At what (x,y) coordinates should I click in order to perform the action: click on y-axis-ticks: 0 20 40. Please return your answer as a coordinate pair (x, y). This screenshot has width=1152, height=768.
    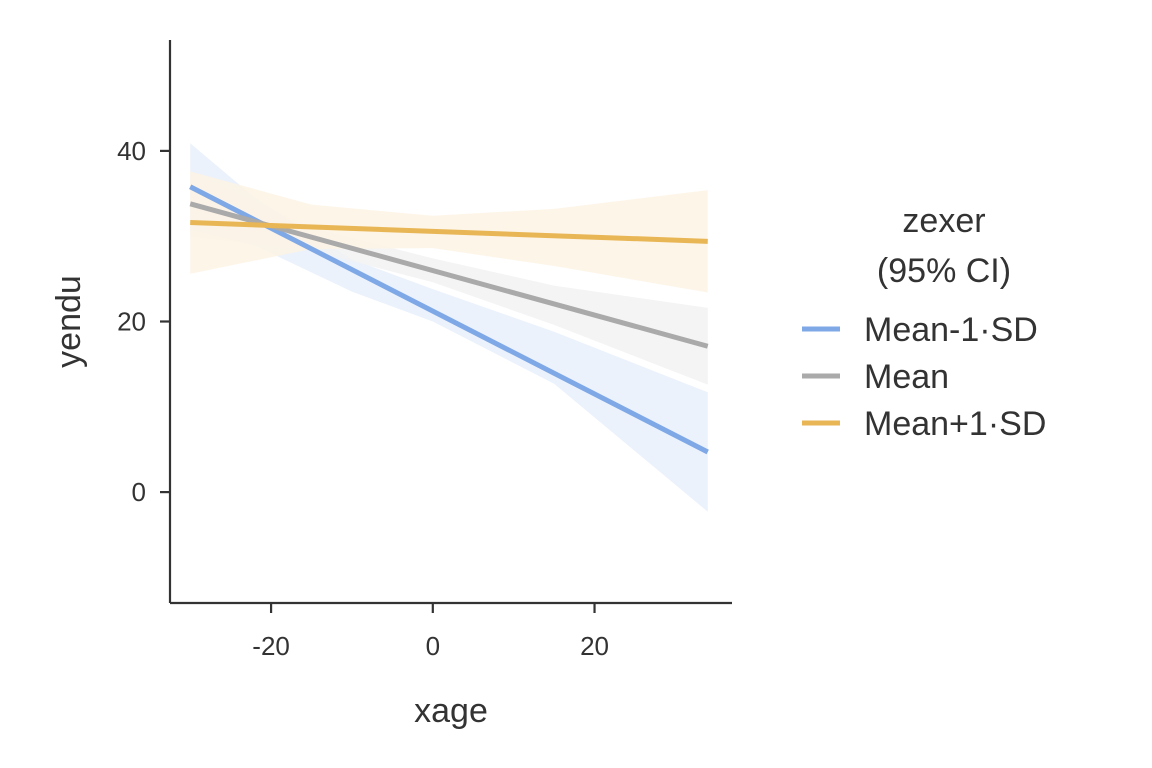
    Looking at the image, I should click on (143, 321).